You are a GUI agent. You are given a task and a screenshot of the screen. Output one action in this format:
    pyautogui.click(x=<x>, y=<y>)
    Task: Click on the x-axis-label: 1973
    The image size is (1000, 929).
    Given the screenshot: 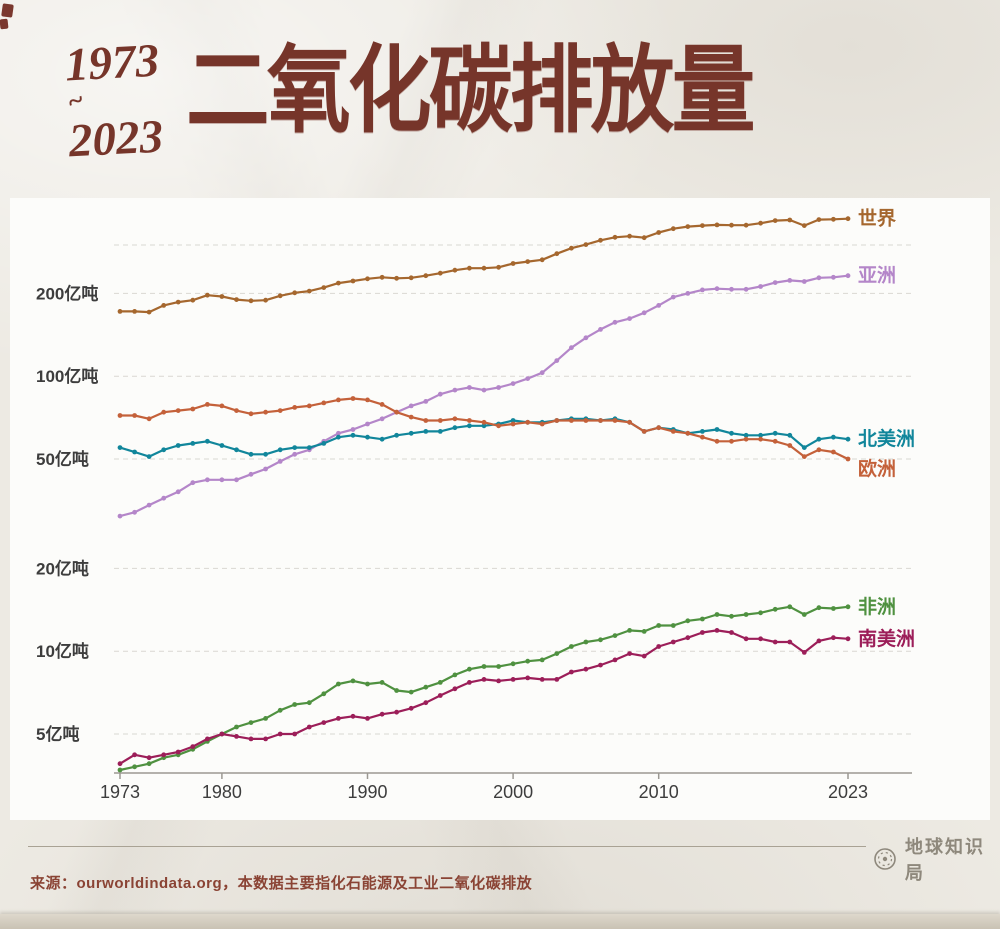 What is the action you would take?
    pyautogui.click(x=120, y=792)
    